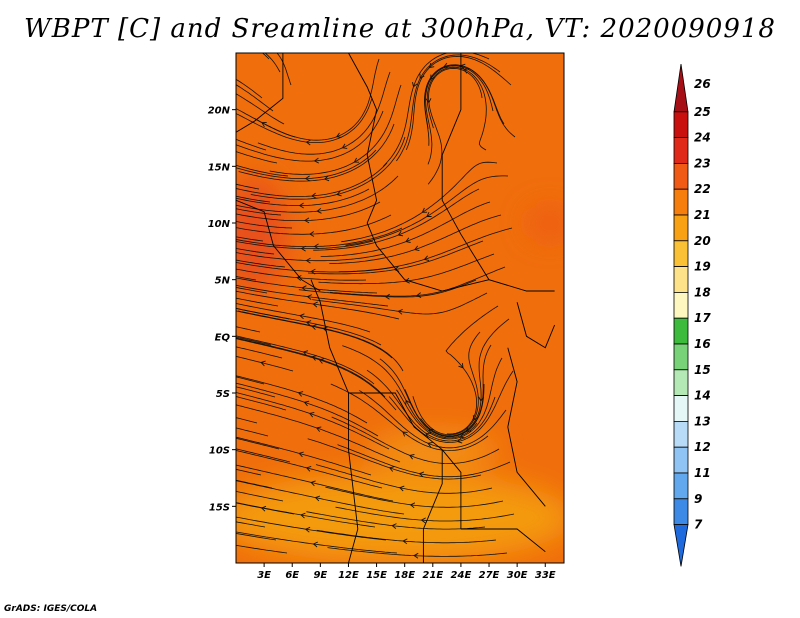  I want to click on field-region-cool-vortex, so click(433, 449).